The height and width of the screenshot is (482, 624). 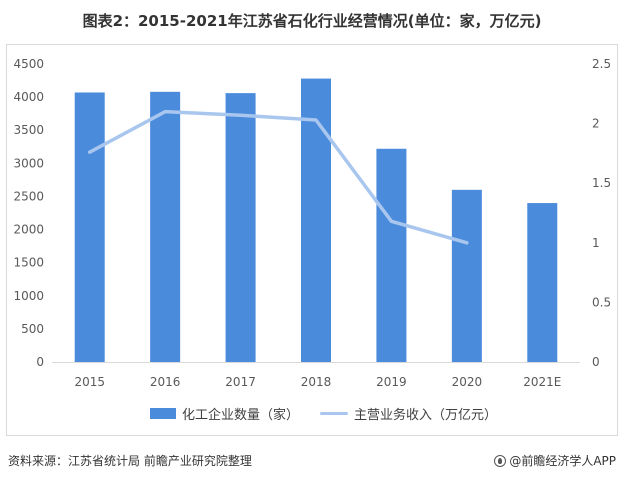 I want to click on y-left-tick-label: 3500, so click(x=28, y=130).